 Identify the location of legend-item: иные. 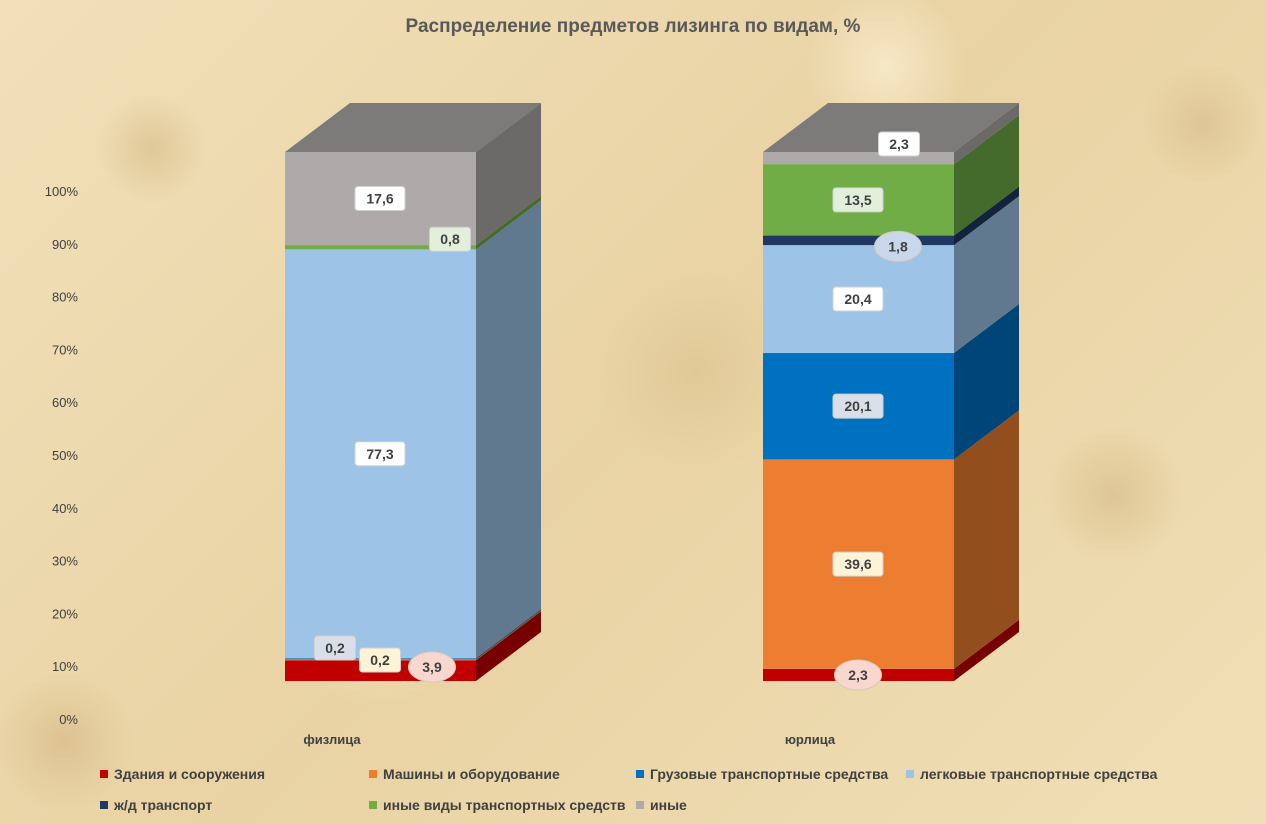
(661, 805).